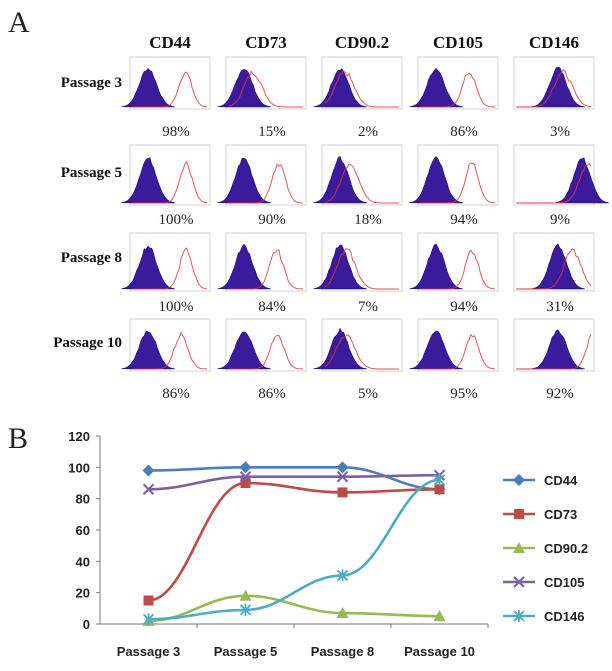  Describe the element at coordinates (540, 514) in the screenshot. I see `legend-item: CD73` at that location.